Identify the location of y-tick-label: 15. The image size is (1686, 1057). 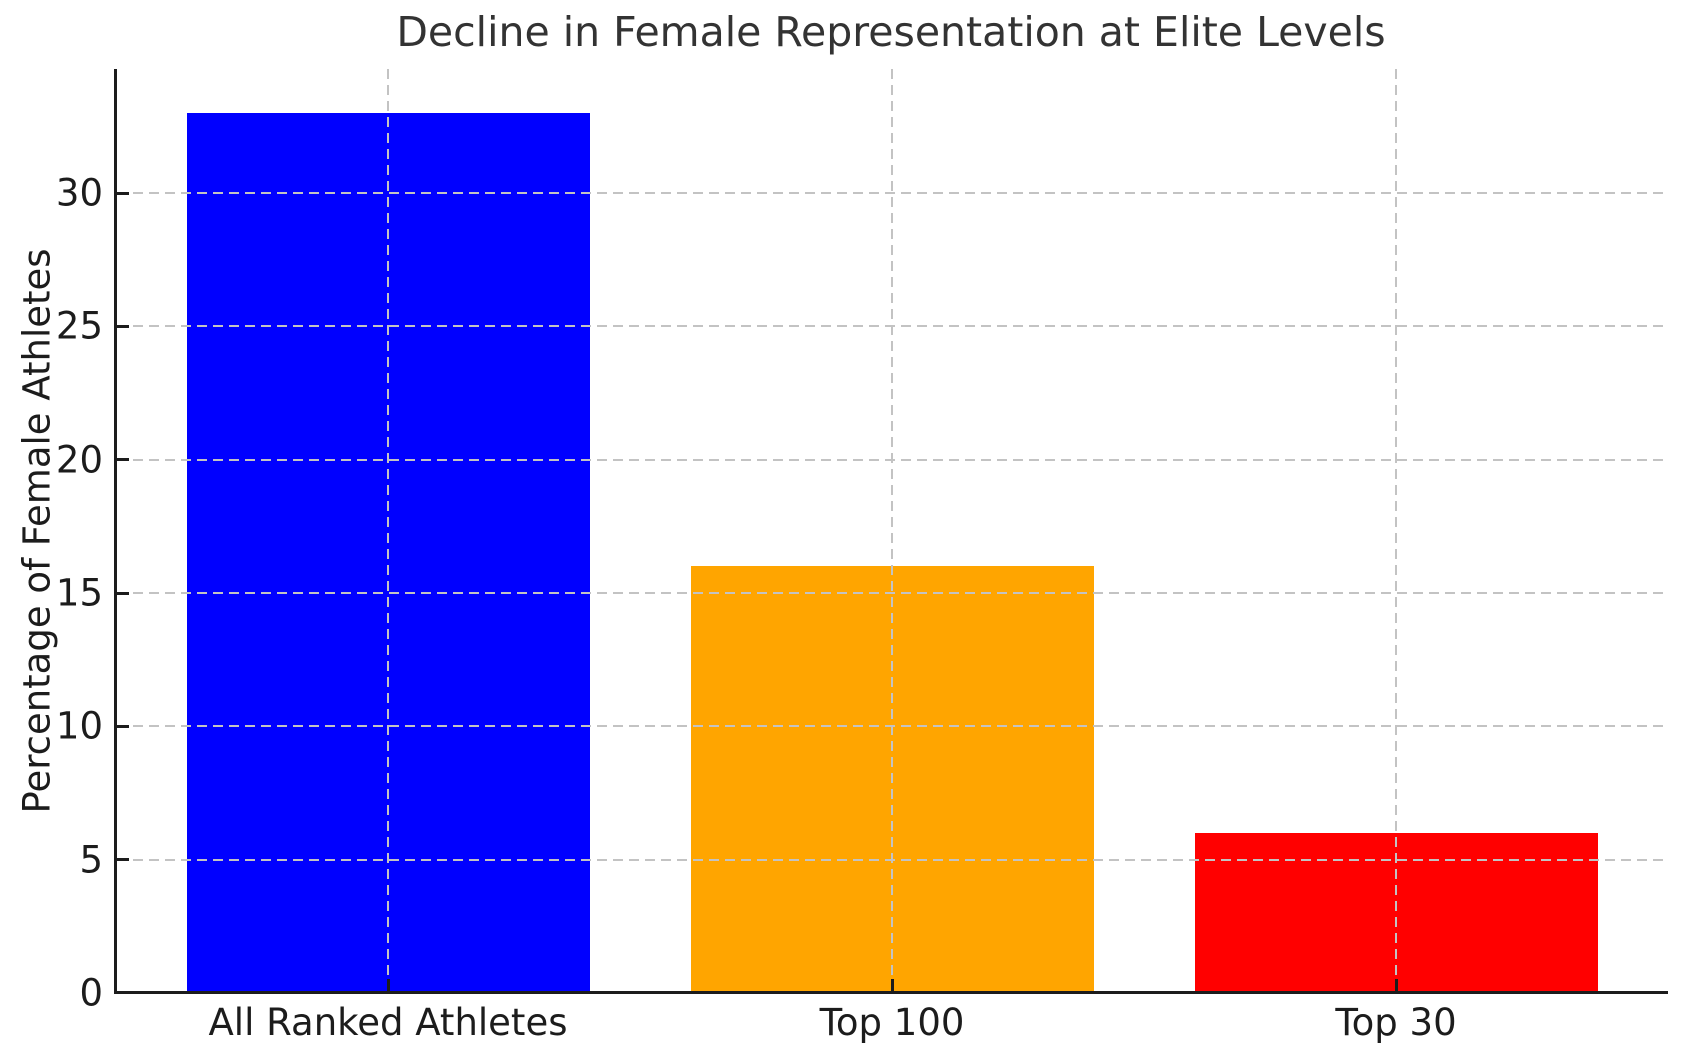
(79, 593).